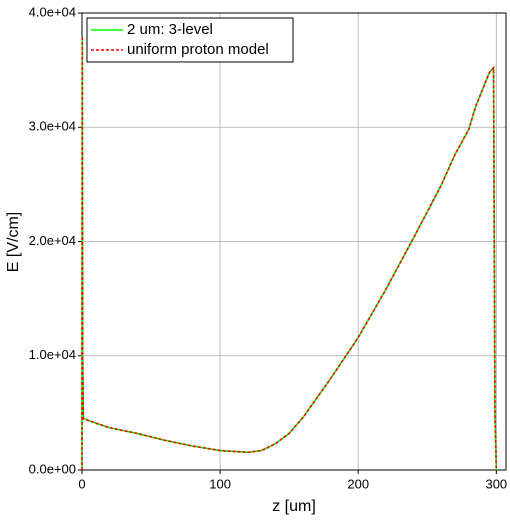 Image resolution: width=510 pixels, height=524 pixels. What do you see at coordinates (52, 240) in the screenshot?
I see `y-tick-label: 2.0e+04` at bounding box center [52, 240].